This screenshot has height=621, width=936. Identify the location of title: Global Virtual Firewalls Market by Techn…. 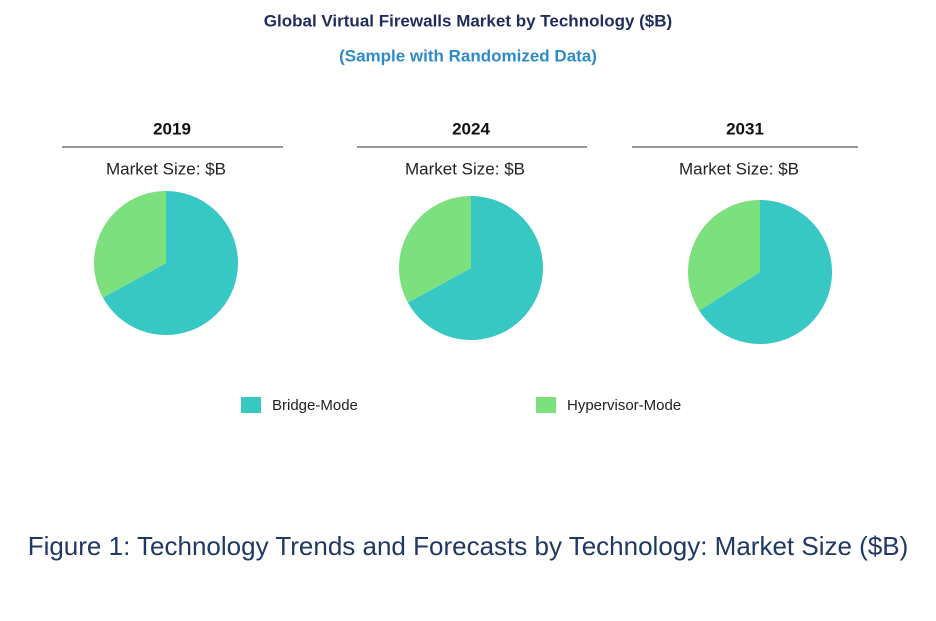
(468, 20).